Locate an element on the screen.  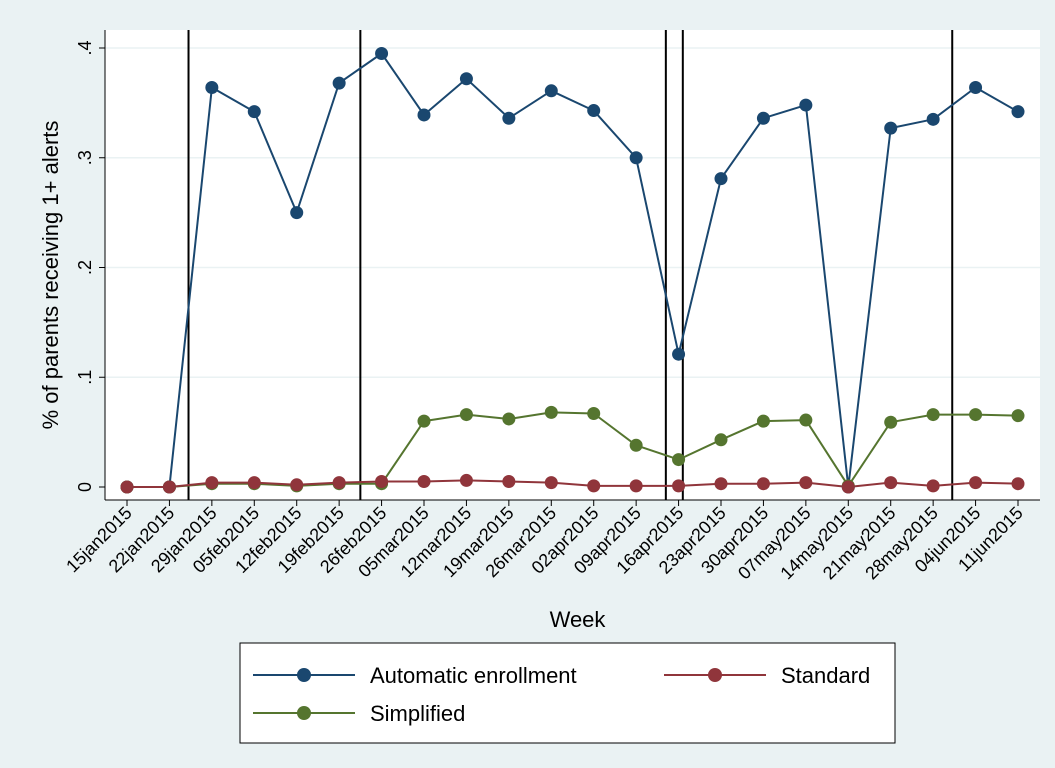
y-tick-label: 0 is located at coordinates (85, 487).